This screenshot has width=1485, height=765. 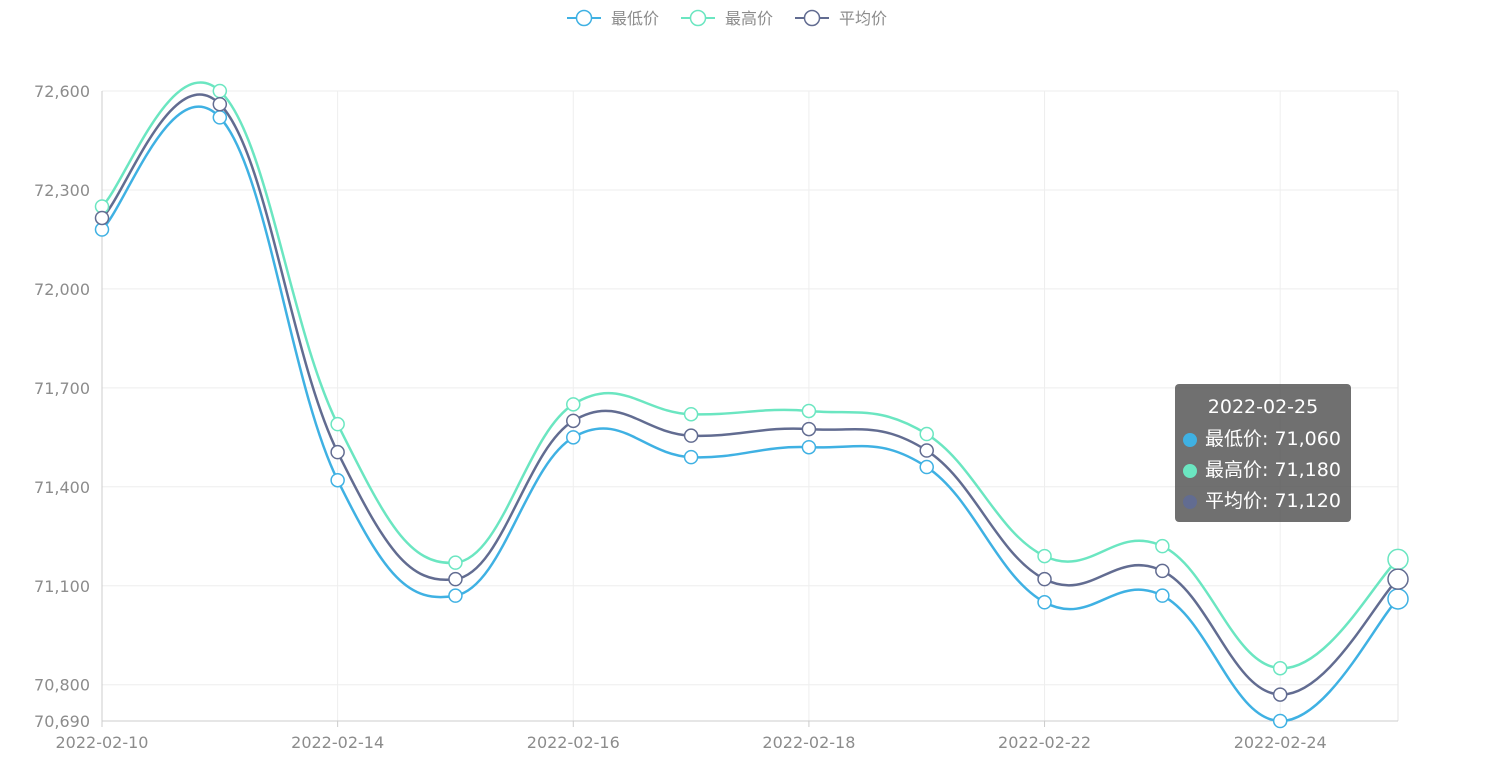 I want to click on tooltip-row-avg: 平均价: 71,120, so click(x=1263, y=501).